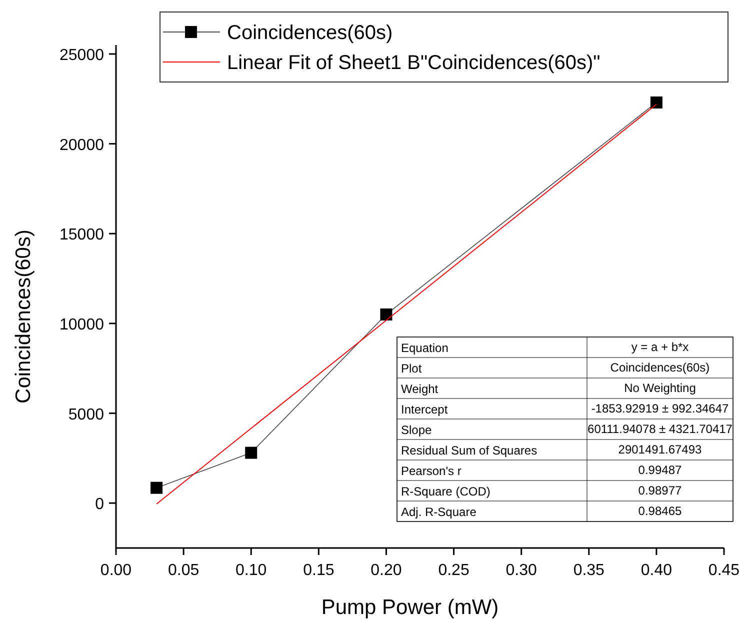 The height and width of the screenshot is (626, 746). I want to click on annotation: Weight, so click(420, 389).